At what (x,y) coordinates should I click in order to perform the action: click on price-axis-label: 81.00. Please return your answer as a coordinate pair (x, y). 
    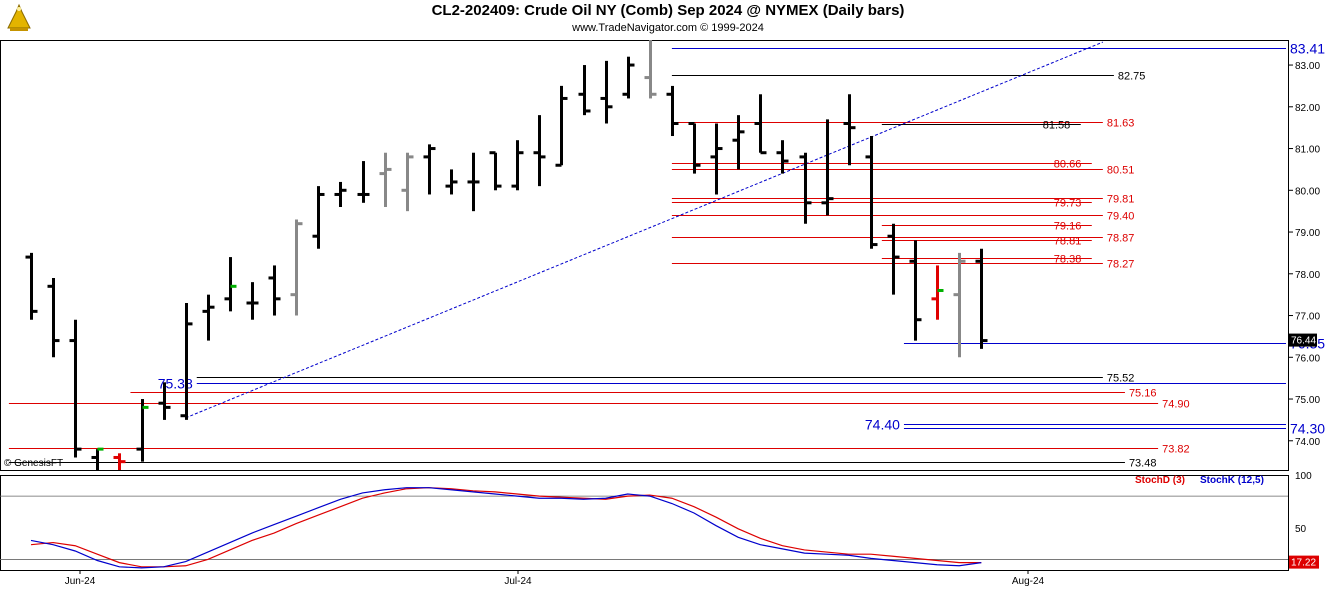
    Looking at the image, I should click on (1307, 150).